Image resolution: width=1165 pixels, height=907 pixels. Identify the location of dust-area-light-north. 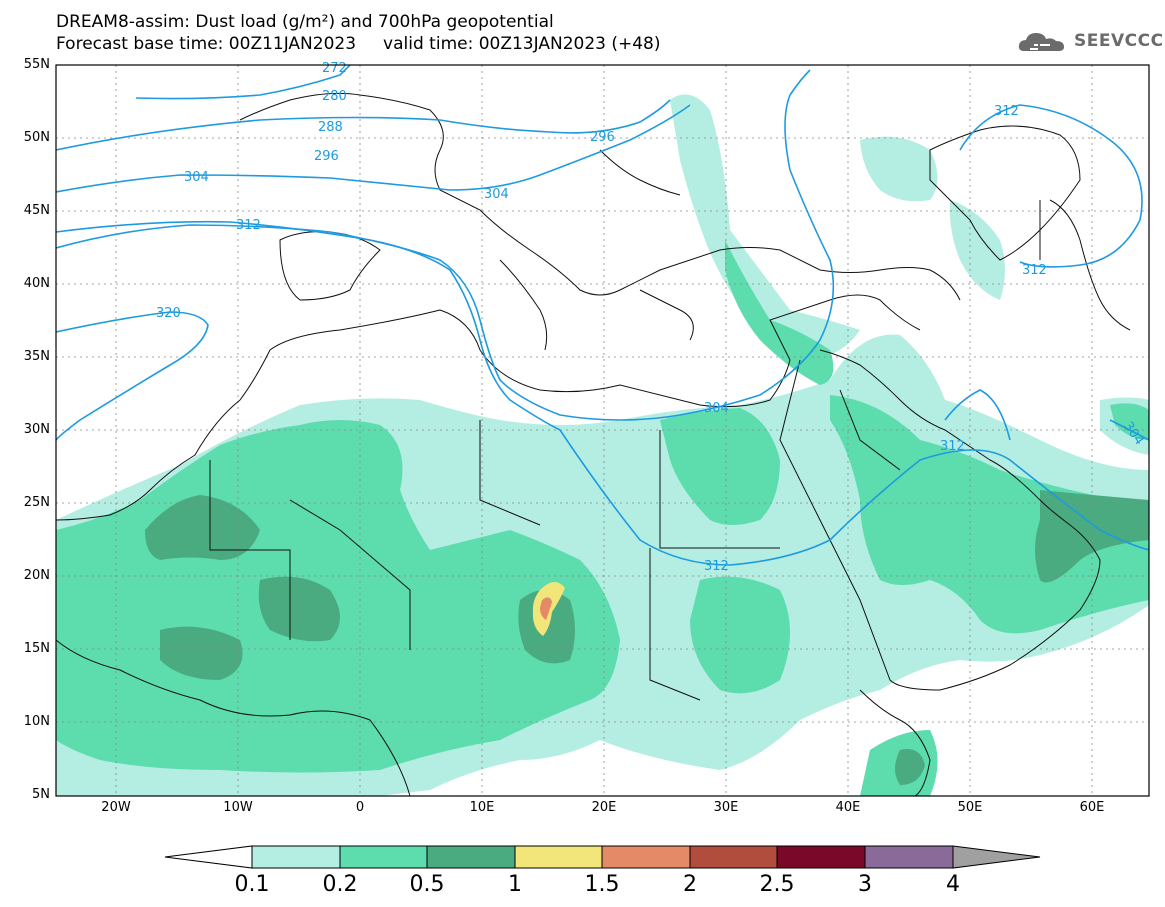
(765, 227).